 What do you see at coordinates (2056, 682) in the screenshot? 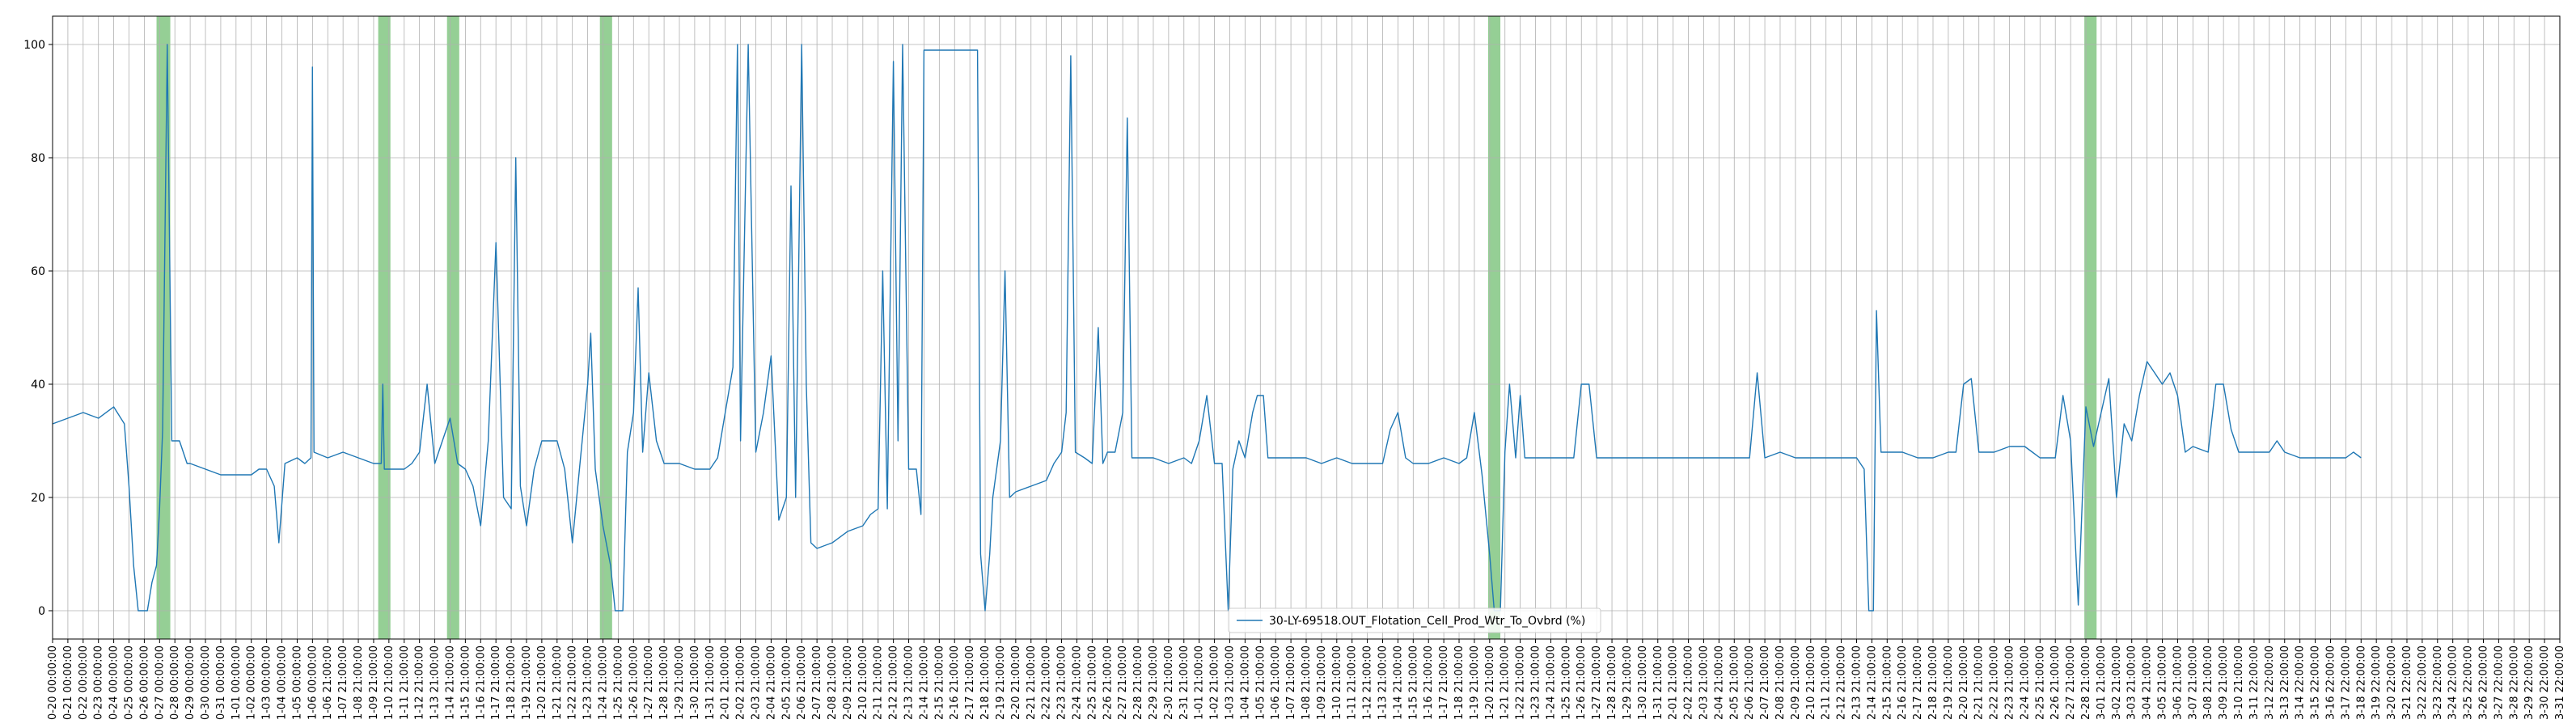
I see `x-tick-label-131: 2-26 21:00:00` at bounding box center [2056, 682].